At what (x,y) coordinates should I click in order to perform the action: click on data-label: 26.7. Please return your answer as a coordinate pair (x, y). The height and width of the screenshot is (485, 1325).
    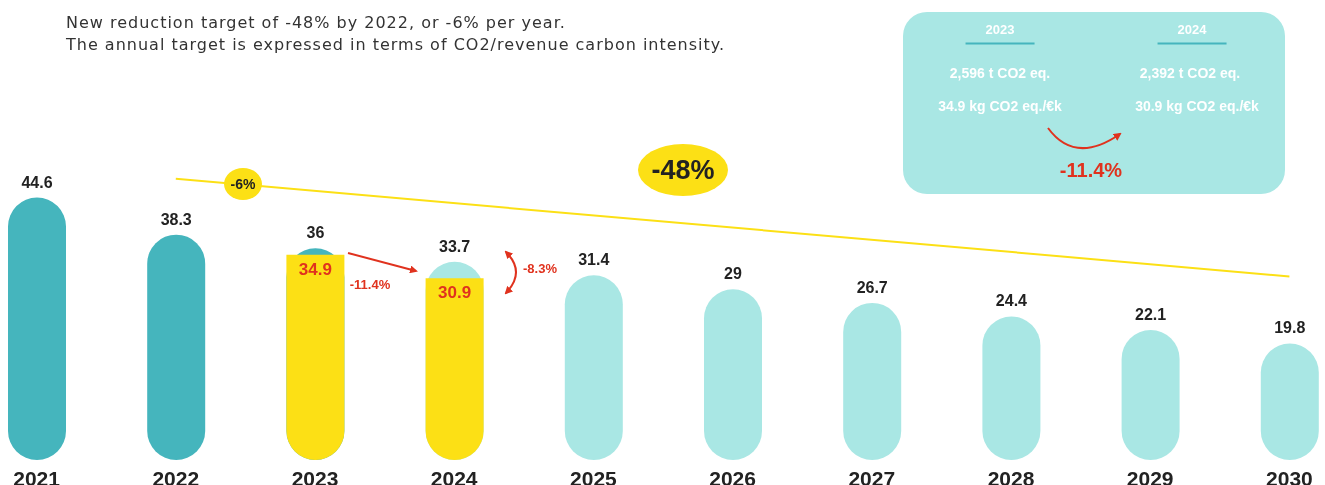
    Looking at the image, I should click on (872, 287).